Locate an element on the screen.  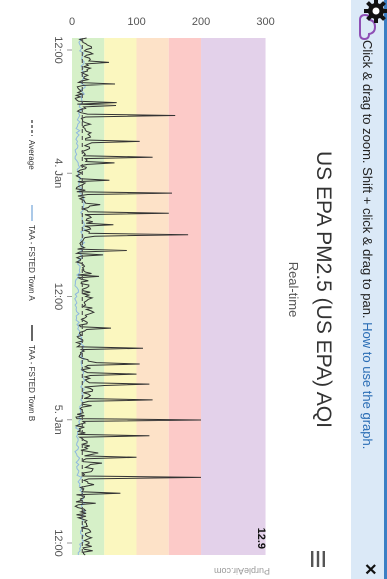
y-tick-label: 100 is located at coordinates (136, 22).